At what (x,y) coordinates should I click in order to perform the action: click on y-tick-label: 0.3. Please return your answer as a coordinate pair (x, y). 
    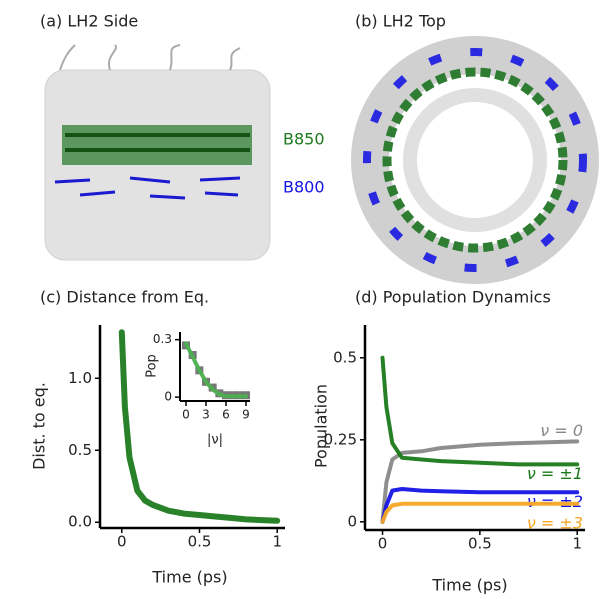
    Looking at the image, I should click on (162, 339).